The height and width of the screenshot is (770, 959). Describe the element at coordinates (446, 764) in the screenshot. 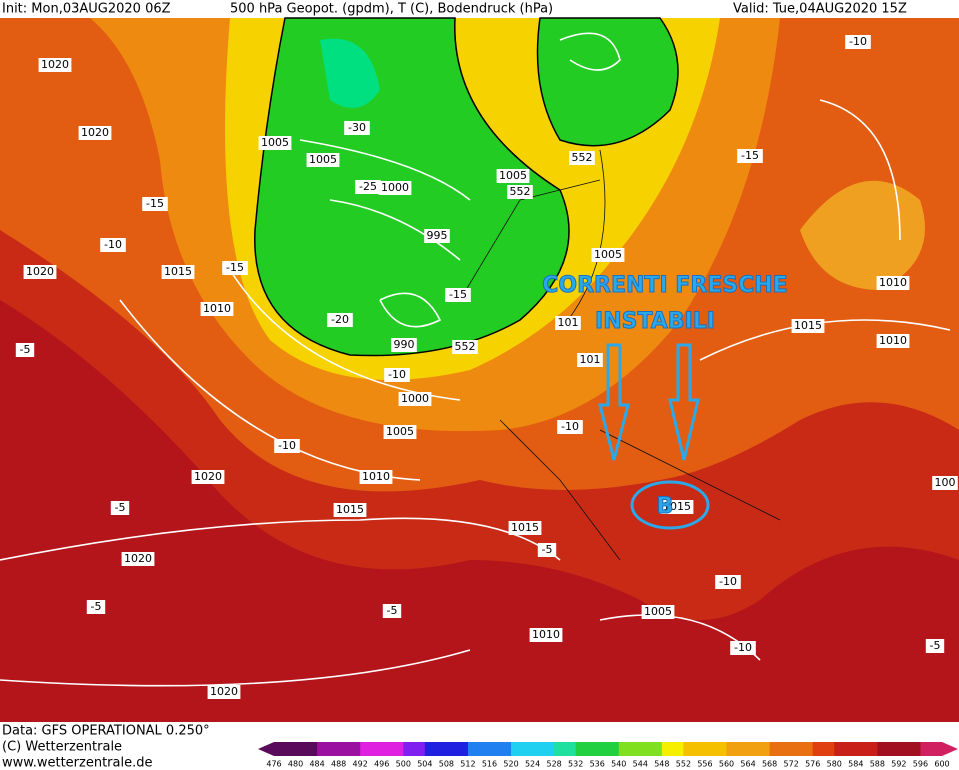

I see `colorbar-label: 508` at that location.